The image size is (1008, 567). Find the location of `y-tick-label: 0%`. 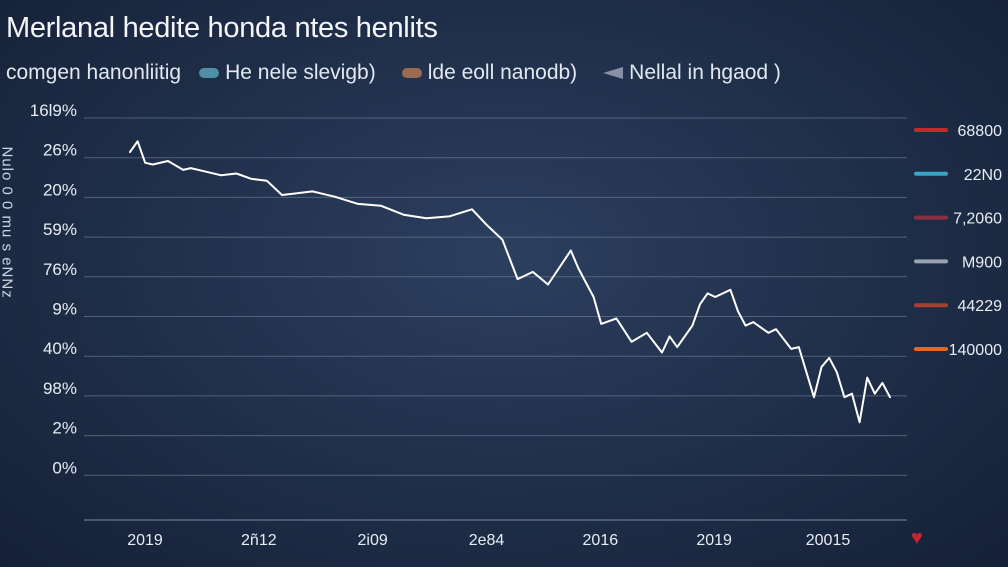

y-tick-label: 0% is located at coordinates (64, 467).